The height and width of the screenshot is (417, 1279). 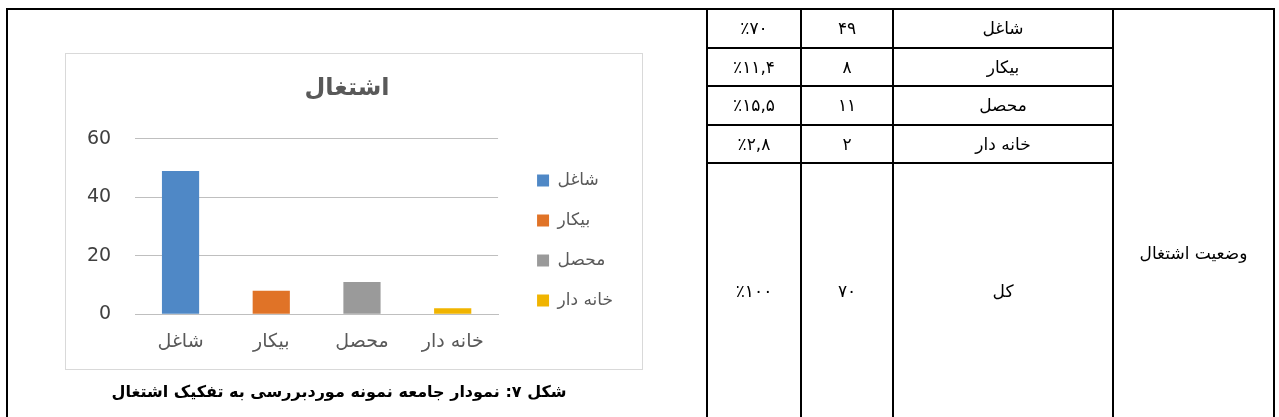 What do you see at coordinates (578, 178) in the screenshot?
I see `legend-label: شاغل` at bounding box center [578, 178].